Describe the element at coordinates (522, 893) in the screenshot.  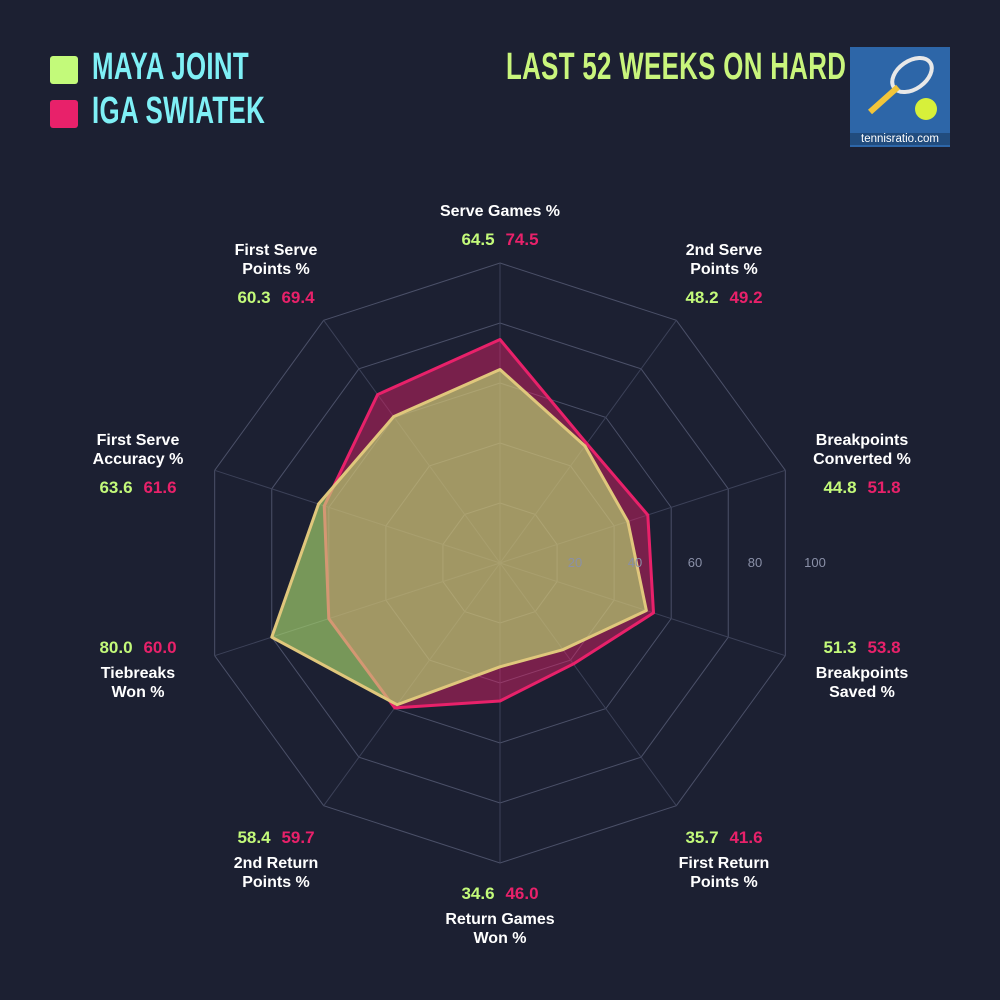
I see `value-label: 46.0` at that location.